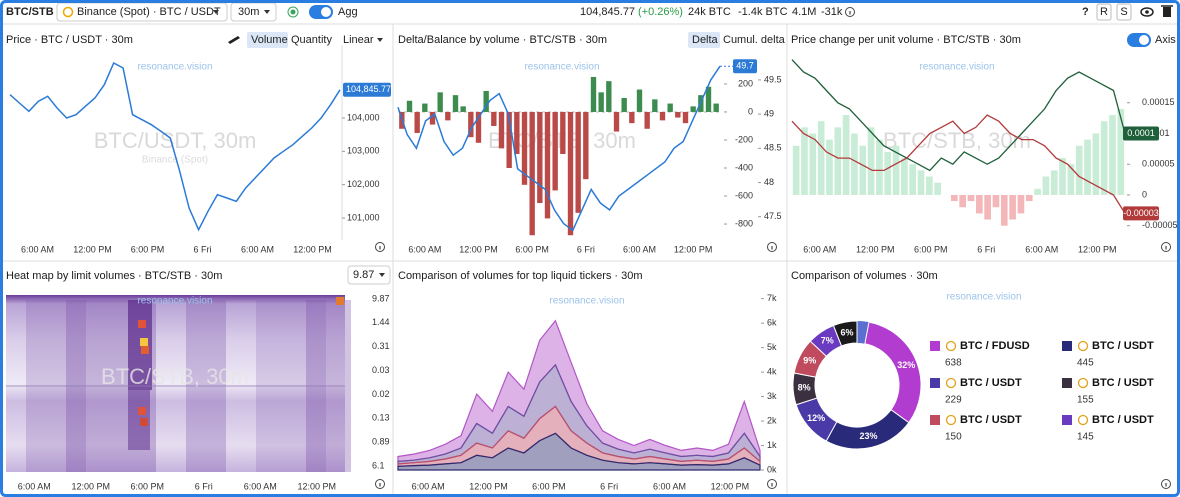 Image resolution: width=1180 pixels, height=497 pixels. Describe the element at coordinates (754, 40) in the screenshot. I see `cumul-delta-button-label: Cumul. delta` at that location.